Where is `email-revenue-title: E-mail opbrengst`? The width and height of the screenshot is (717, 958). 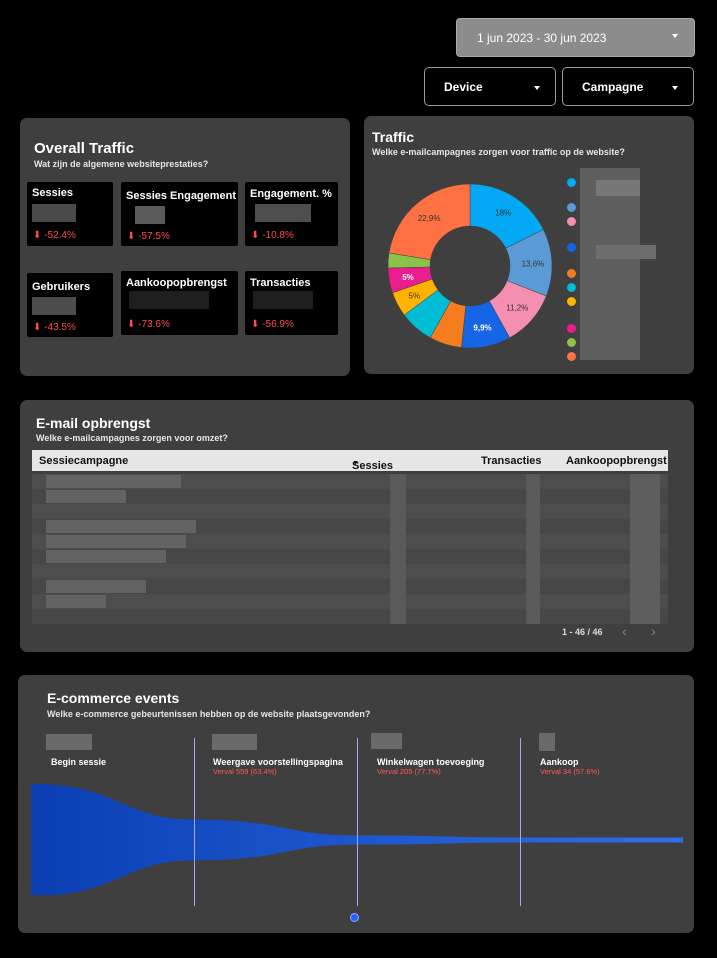
email-revenue-title: E-mail opbrengst is located at coordinates (93, 423).